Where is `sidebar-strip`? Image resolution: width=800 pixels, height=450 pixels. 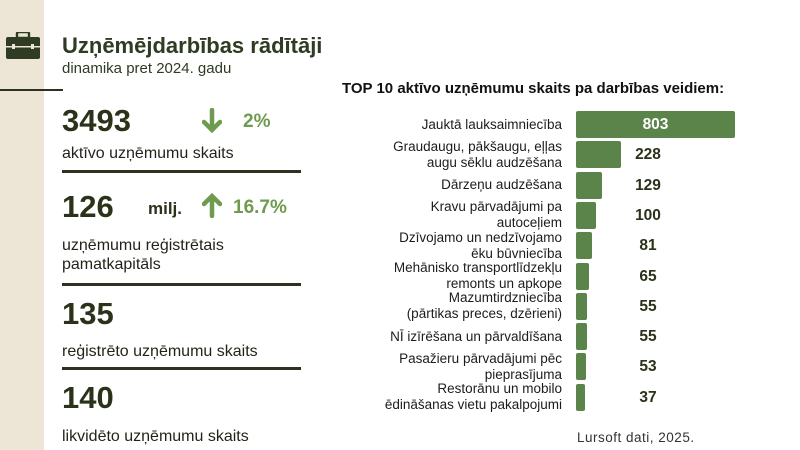
sidebar-strip is located at coordinates (22, 225).